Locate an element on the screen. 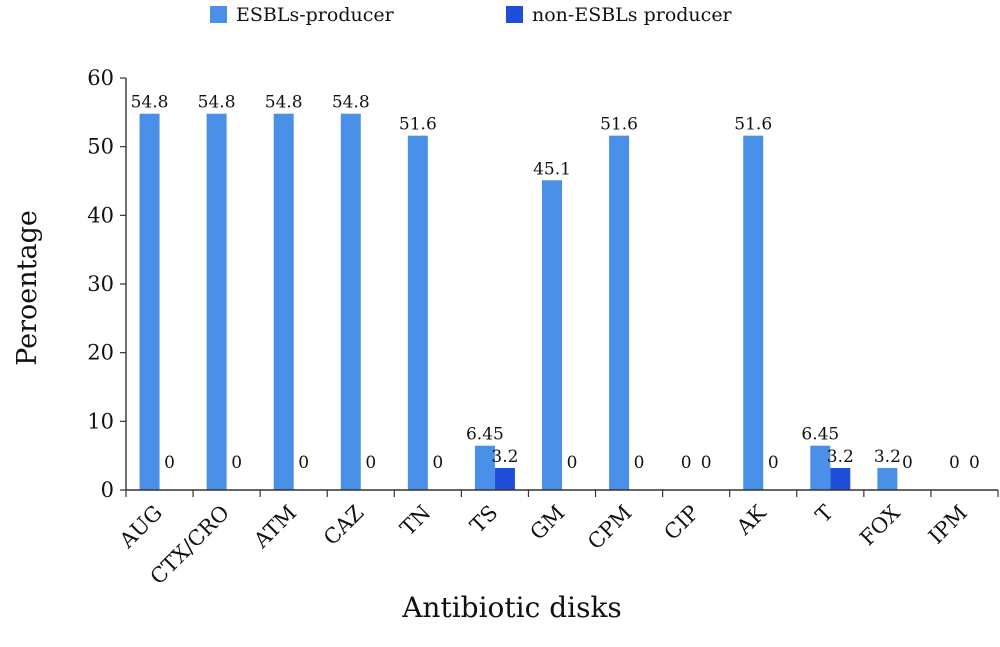  x-tick-label-ipm: IPM is located at coordinates (948, 525).